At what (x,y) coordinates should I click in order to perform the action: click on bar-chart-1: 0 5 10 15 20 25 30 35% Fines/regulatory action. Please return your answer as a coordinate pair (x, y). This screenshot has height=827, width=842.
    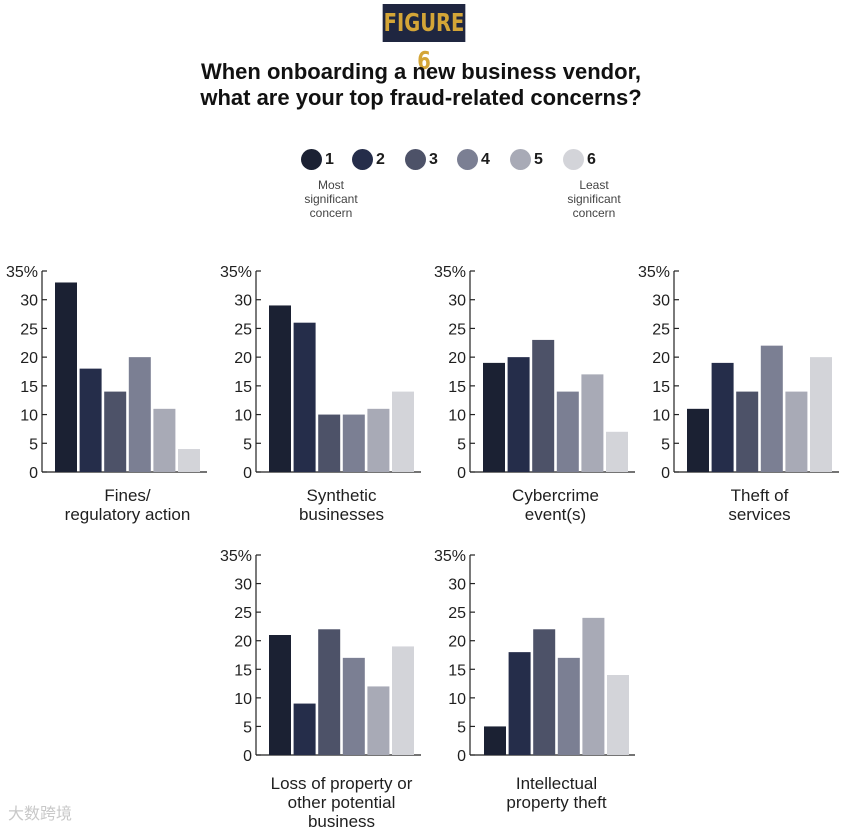
    Looking at the image, I should click on (106, 394).